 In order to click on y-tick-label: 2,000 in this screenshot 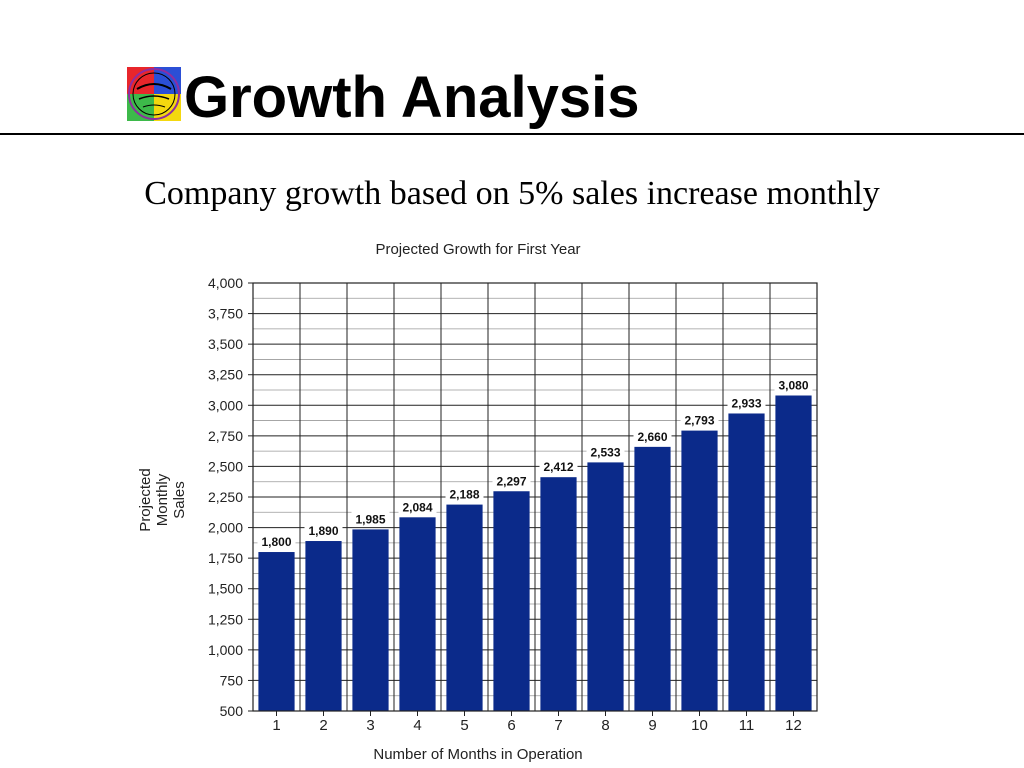, I will do `click(225, 528)`.